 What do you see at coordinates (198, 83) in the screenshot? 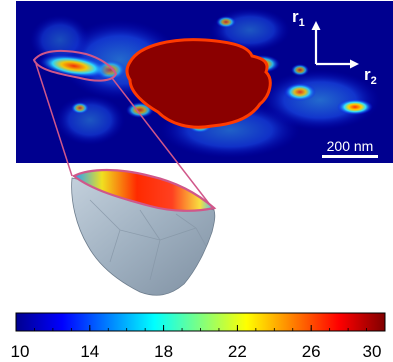
I see `core-region` at bounding box center [198, 83].